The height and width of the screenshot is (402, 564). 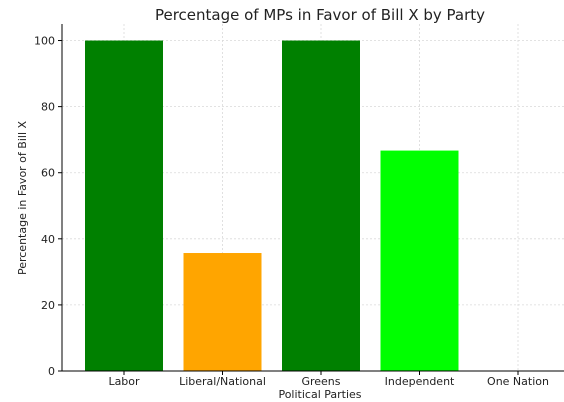 I want to click on y-tick-label-20: 20, so click(x=48, y=305).